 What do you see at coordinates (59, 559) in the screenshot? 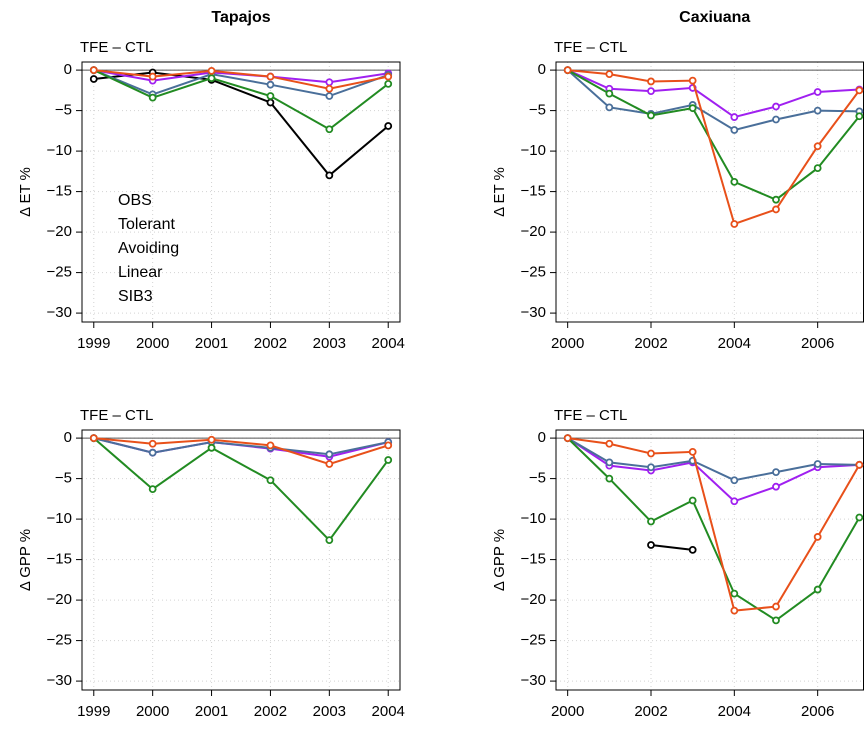
I see `y-tick-label: −15` at bounding box center [59, 559].